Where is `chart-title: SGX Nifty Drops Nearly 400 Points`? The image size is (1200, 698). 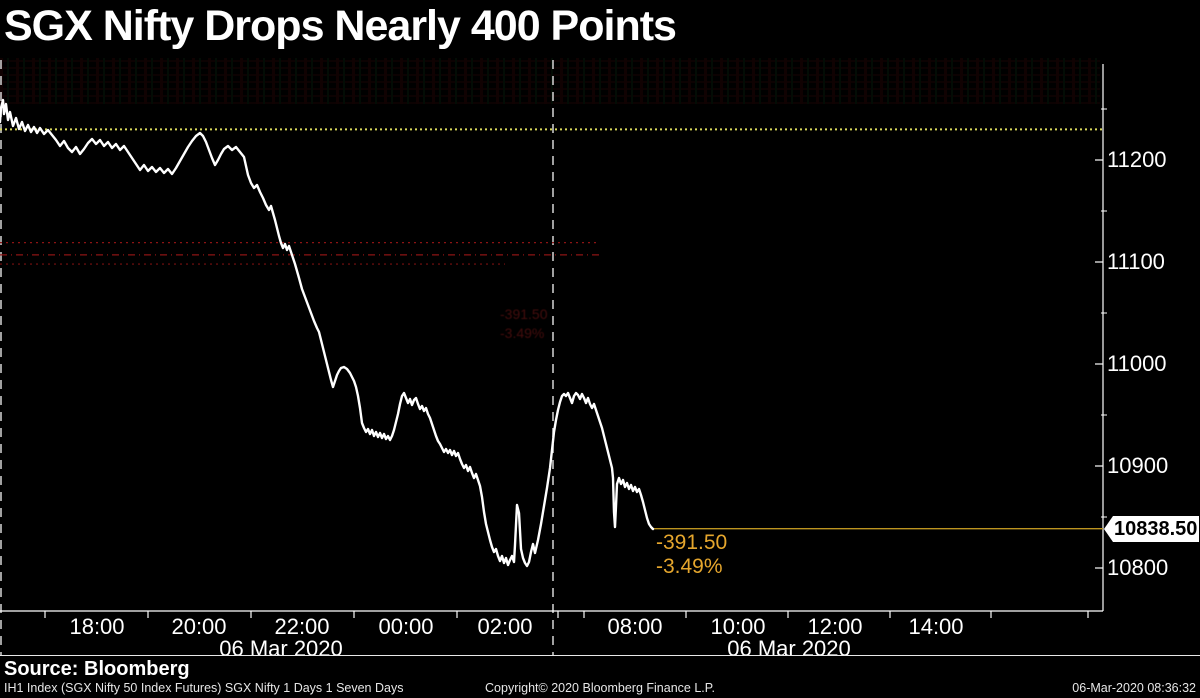
chart-title: SGX Nifty Drops Nearly 400 Points is located at coordinates (340, 26).